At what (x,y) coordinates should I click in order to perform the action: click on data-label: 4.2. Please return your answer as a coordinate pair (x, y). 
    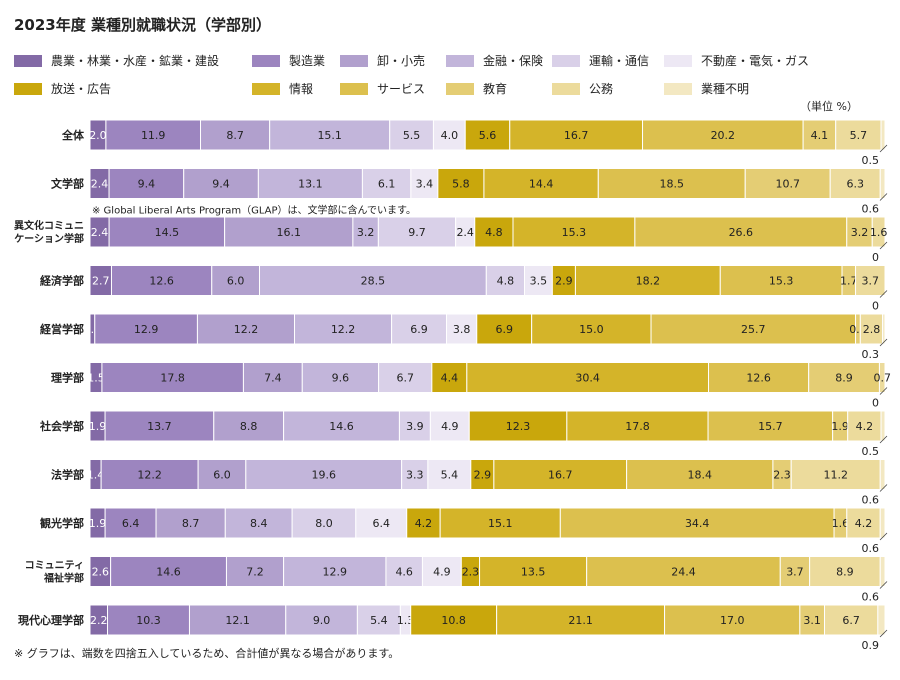
    Looking at the image, I should click on (864, 523).